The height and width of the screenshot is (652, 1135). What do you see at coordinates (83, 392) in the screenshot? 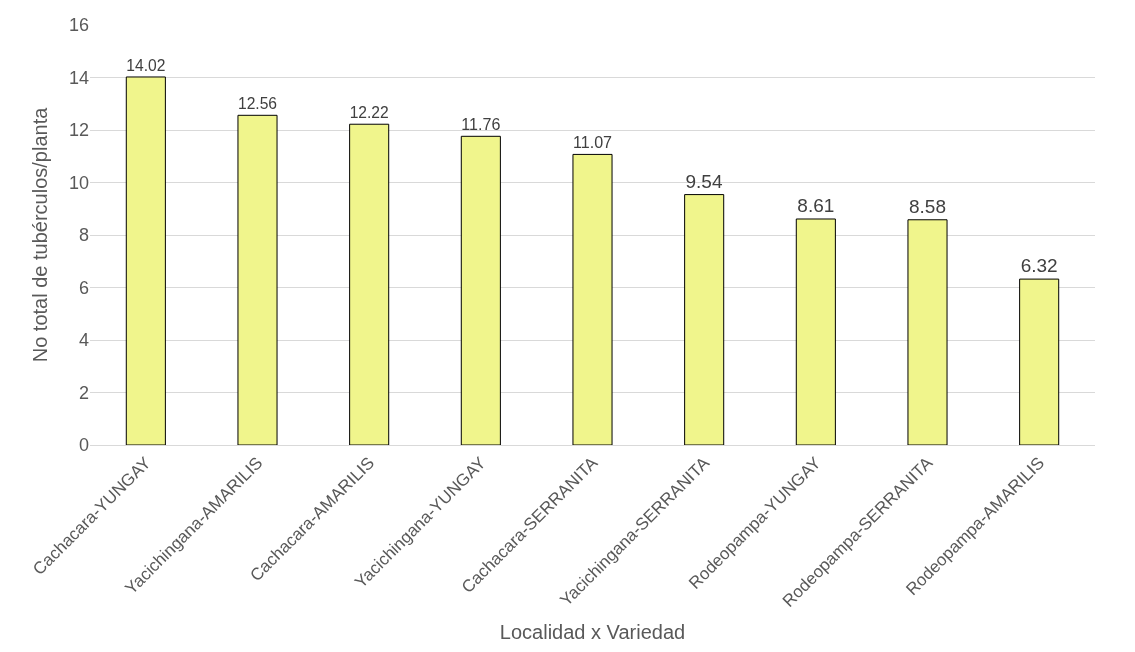
I see `y-tick-label: 2` at bounding box center [83, 392].